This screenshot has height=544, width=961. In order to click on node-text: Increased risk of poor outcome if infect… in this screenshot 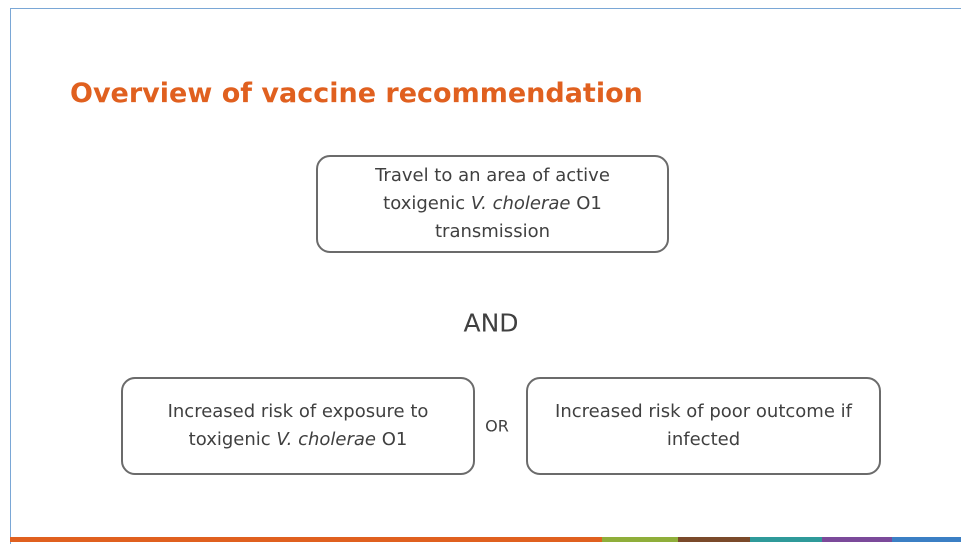, I will do `click(703, 426)`.